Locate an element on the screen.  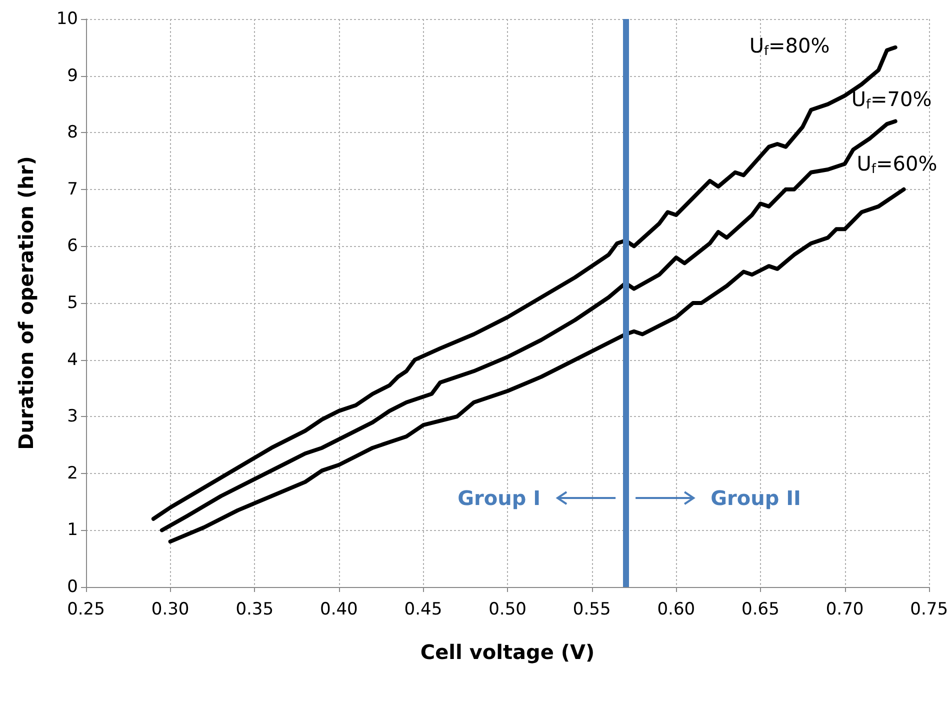
y-tick-label: 7 is located at coordinates (72, 189).